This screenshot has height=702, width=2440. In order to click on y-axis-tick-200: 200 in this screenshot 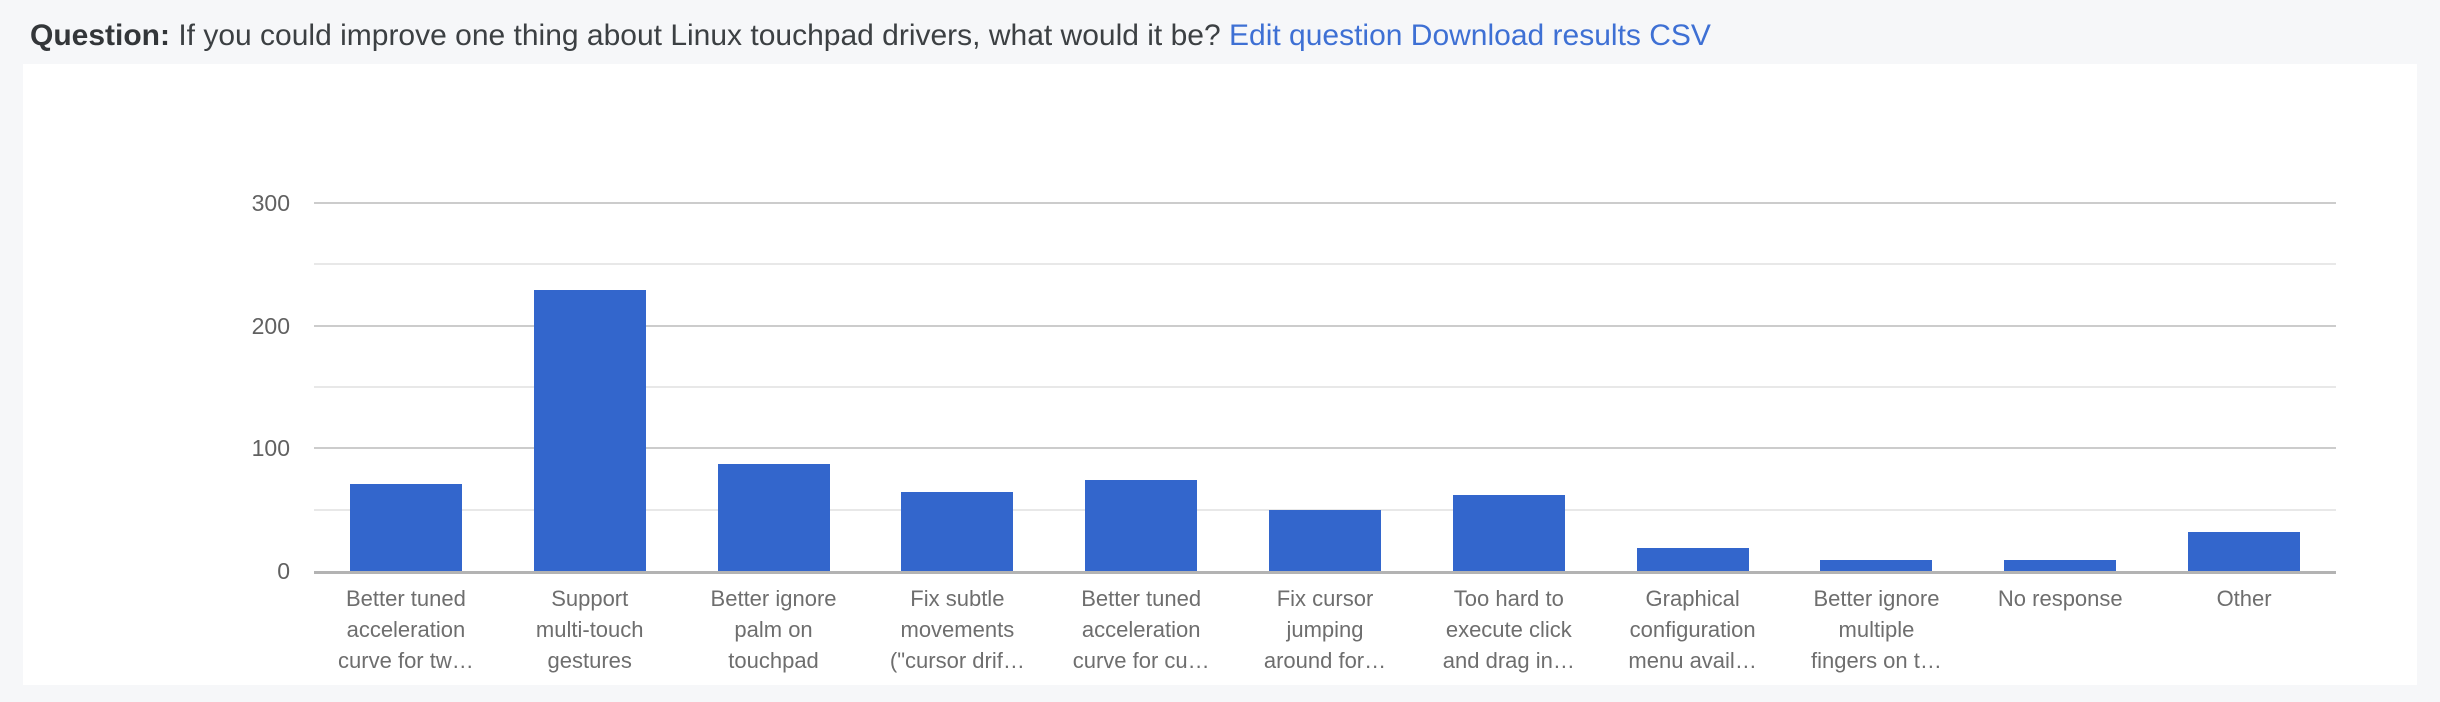, I will do `click(270, 325)`.